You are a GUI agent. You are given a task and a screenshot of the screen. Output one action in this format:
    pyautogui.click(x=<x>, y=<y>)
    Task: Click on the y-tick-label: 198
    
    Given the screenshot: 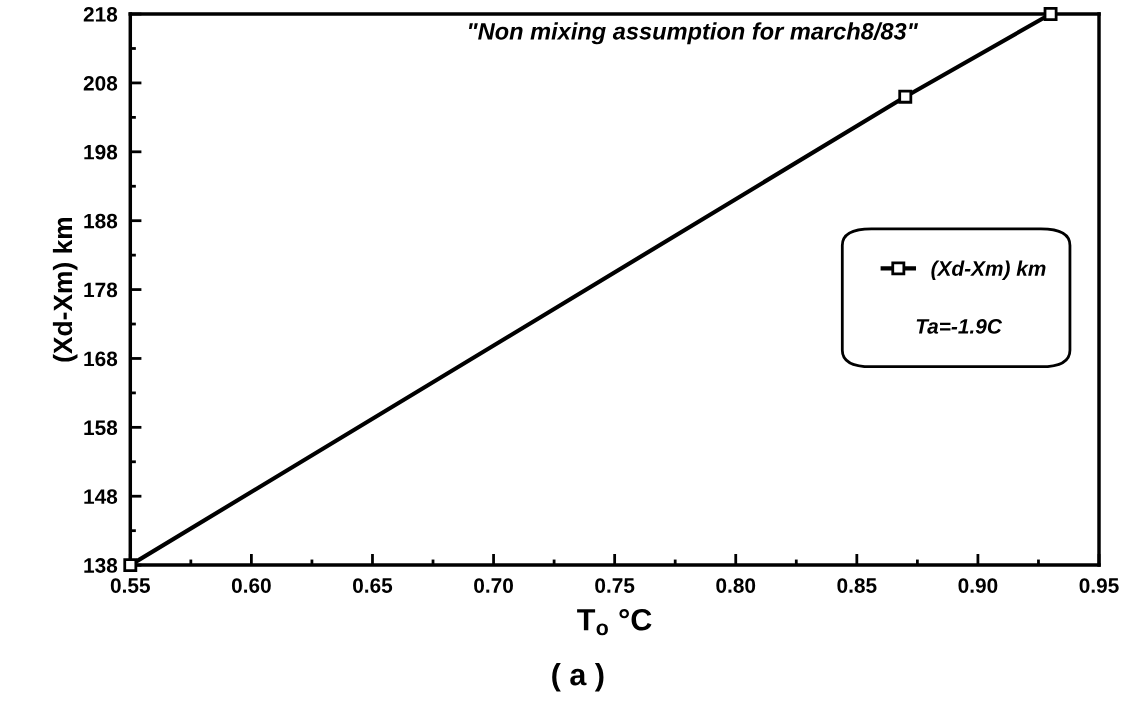 What is the action you would take?
    pyautogui.click(x=101, y=152)
    